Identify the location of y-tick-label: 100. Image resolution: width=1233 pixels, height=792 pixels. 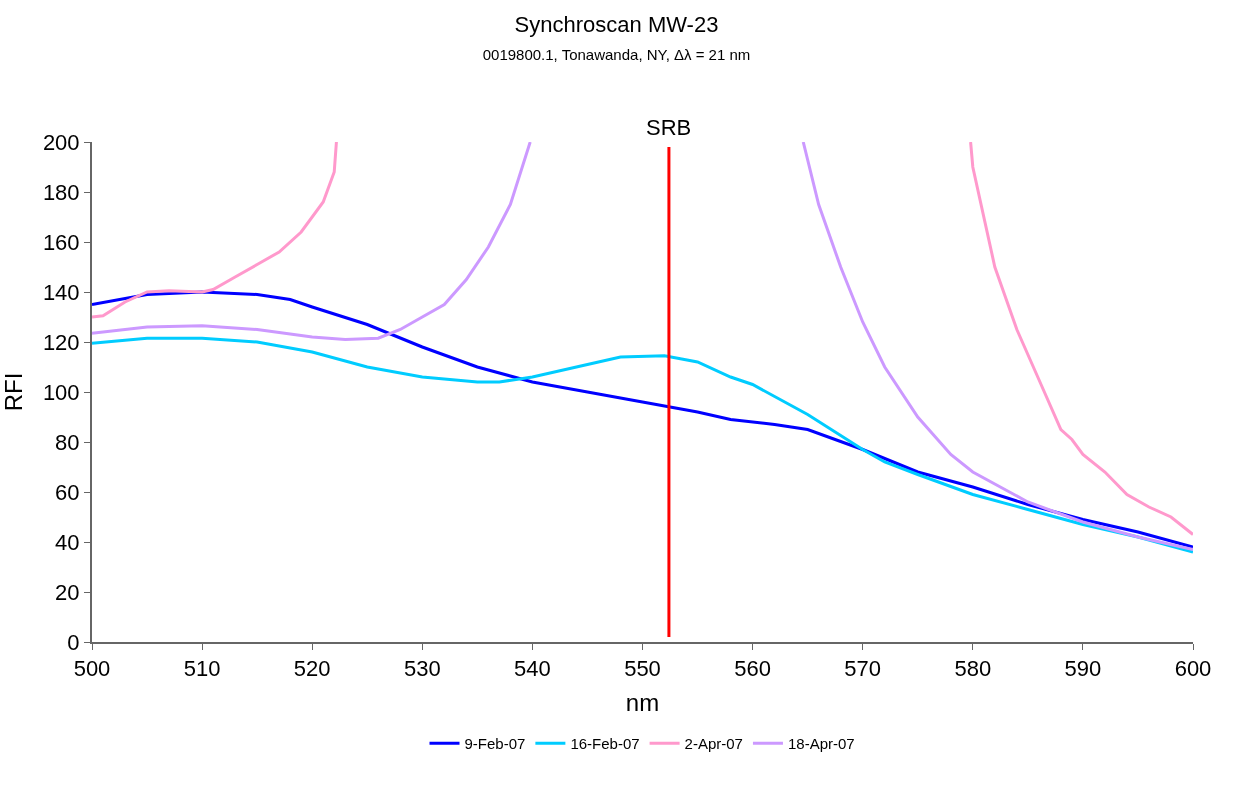
(61, 392).